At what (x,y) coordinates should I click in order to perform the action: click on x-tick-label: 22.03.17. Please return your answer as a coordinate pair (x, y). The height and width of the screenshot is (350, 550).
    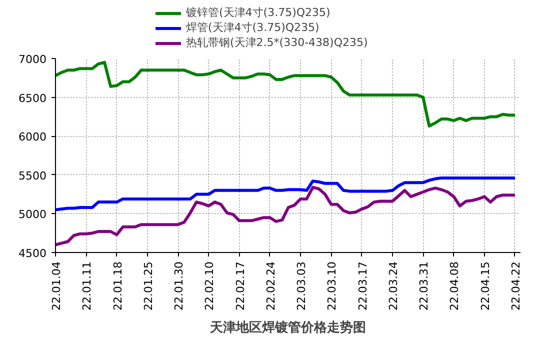
    Looking at the image, I should click on (363, 286).